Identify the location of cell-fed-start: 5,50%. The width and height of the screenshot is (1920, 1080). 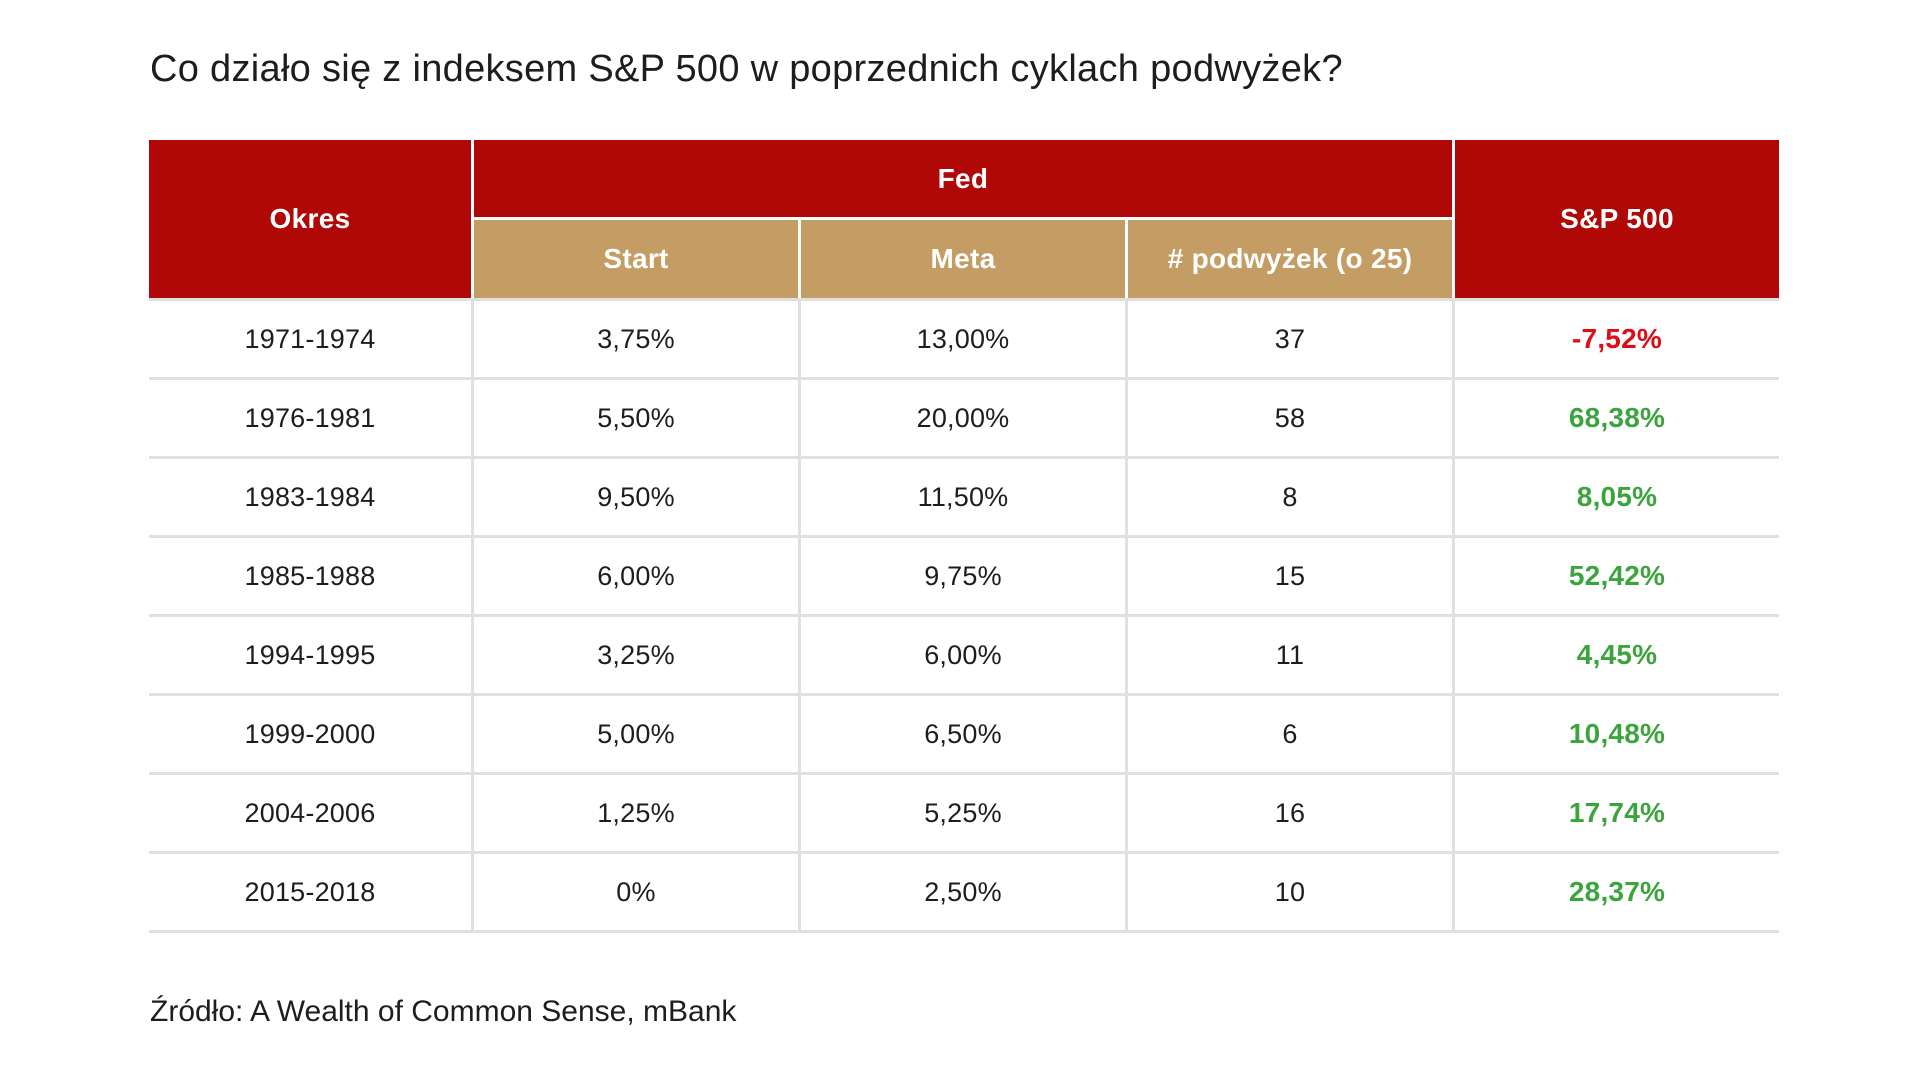
(636, 418).